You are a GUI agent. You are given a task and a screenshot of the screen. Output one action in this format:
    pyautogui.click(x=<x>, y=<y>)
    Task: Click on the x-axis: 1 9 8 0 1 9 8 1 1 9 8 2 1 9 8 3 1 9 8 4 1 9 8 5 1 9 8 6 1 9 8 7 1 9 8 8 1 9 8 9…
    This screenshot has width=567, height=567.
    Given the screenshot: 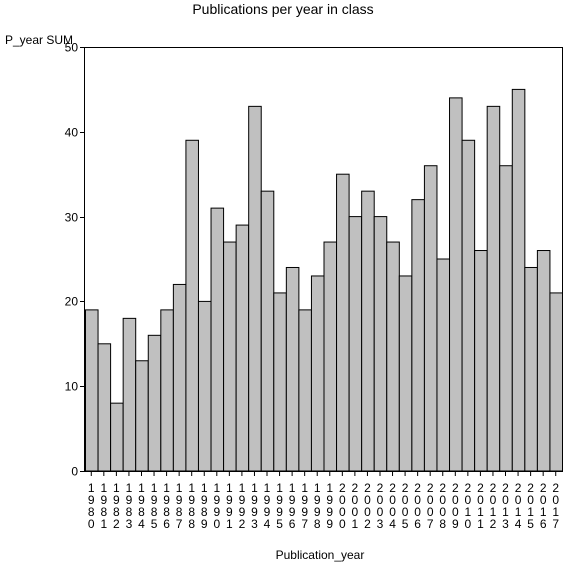 What is the action you would take?
    pyautogui.click(x=323, y=501)
    